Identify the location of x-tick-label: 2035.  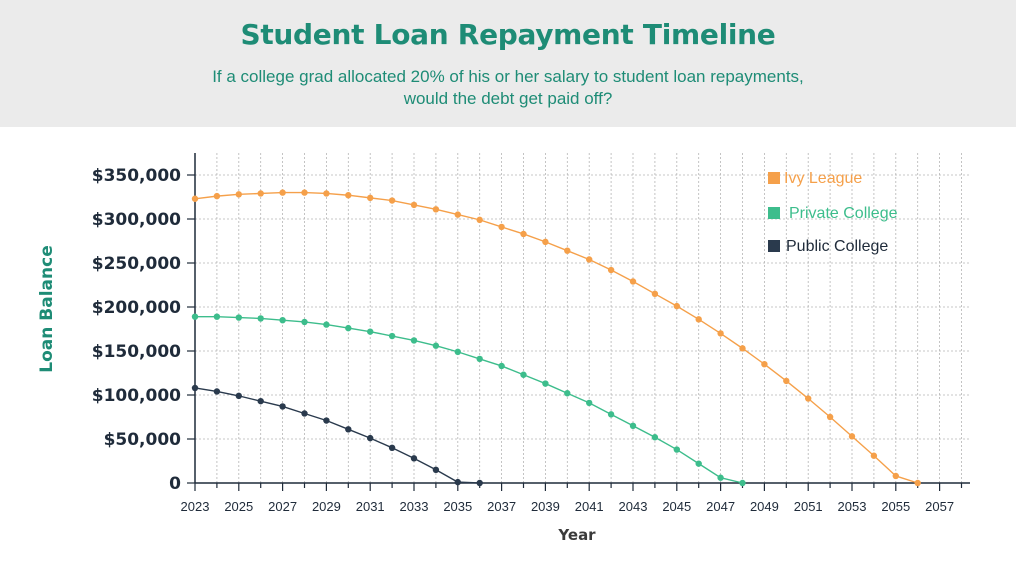
(457, 506).